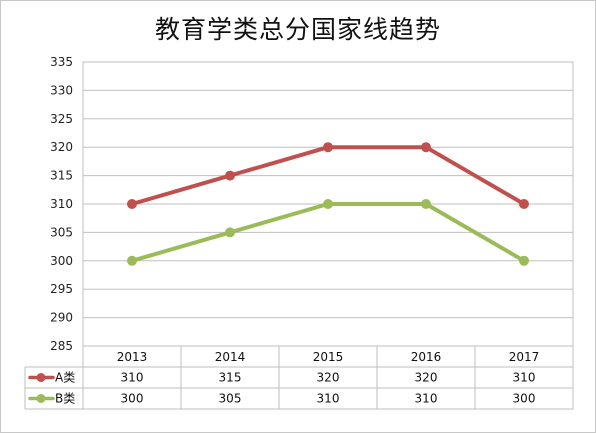 The image size is (596, 433). What do you see at coordinates (230, 378) in the screenshot?
I see `table-value: 315` at bounding box center [230, 378].